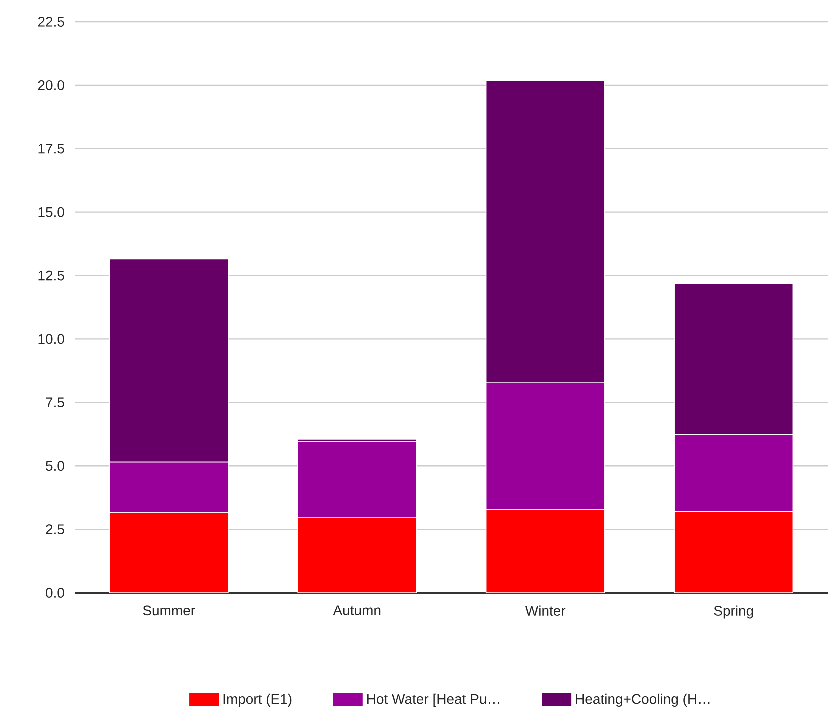 The height and width of the screenshot is (713, 828). I want to click on x-tick-label: Winter, so click(545, 611).